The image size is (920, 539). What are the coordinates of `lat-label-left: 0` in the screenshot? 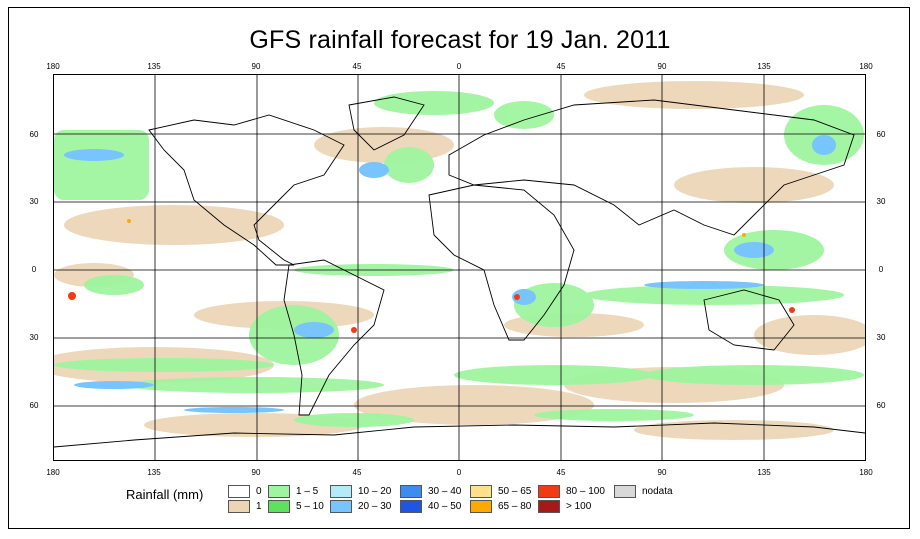 It's located at (34, 269).